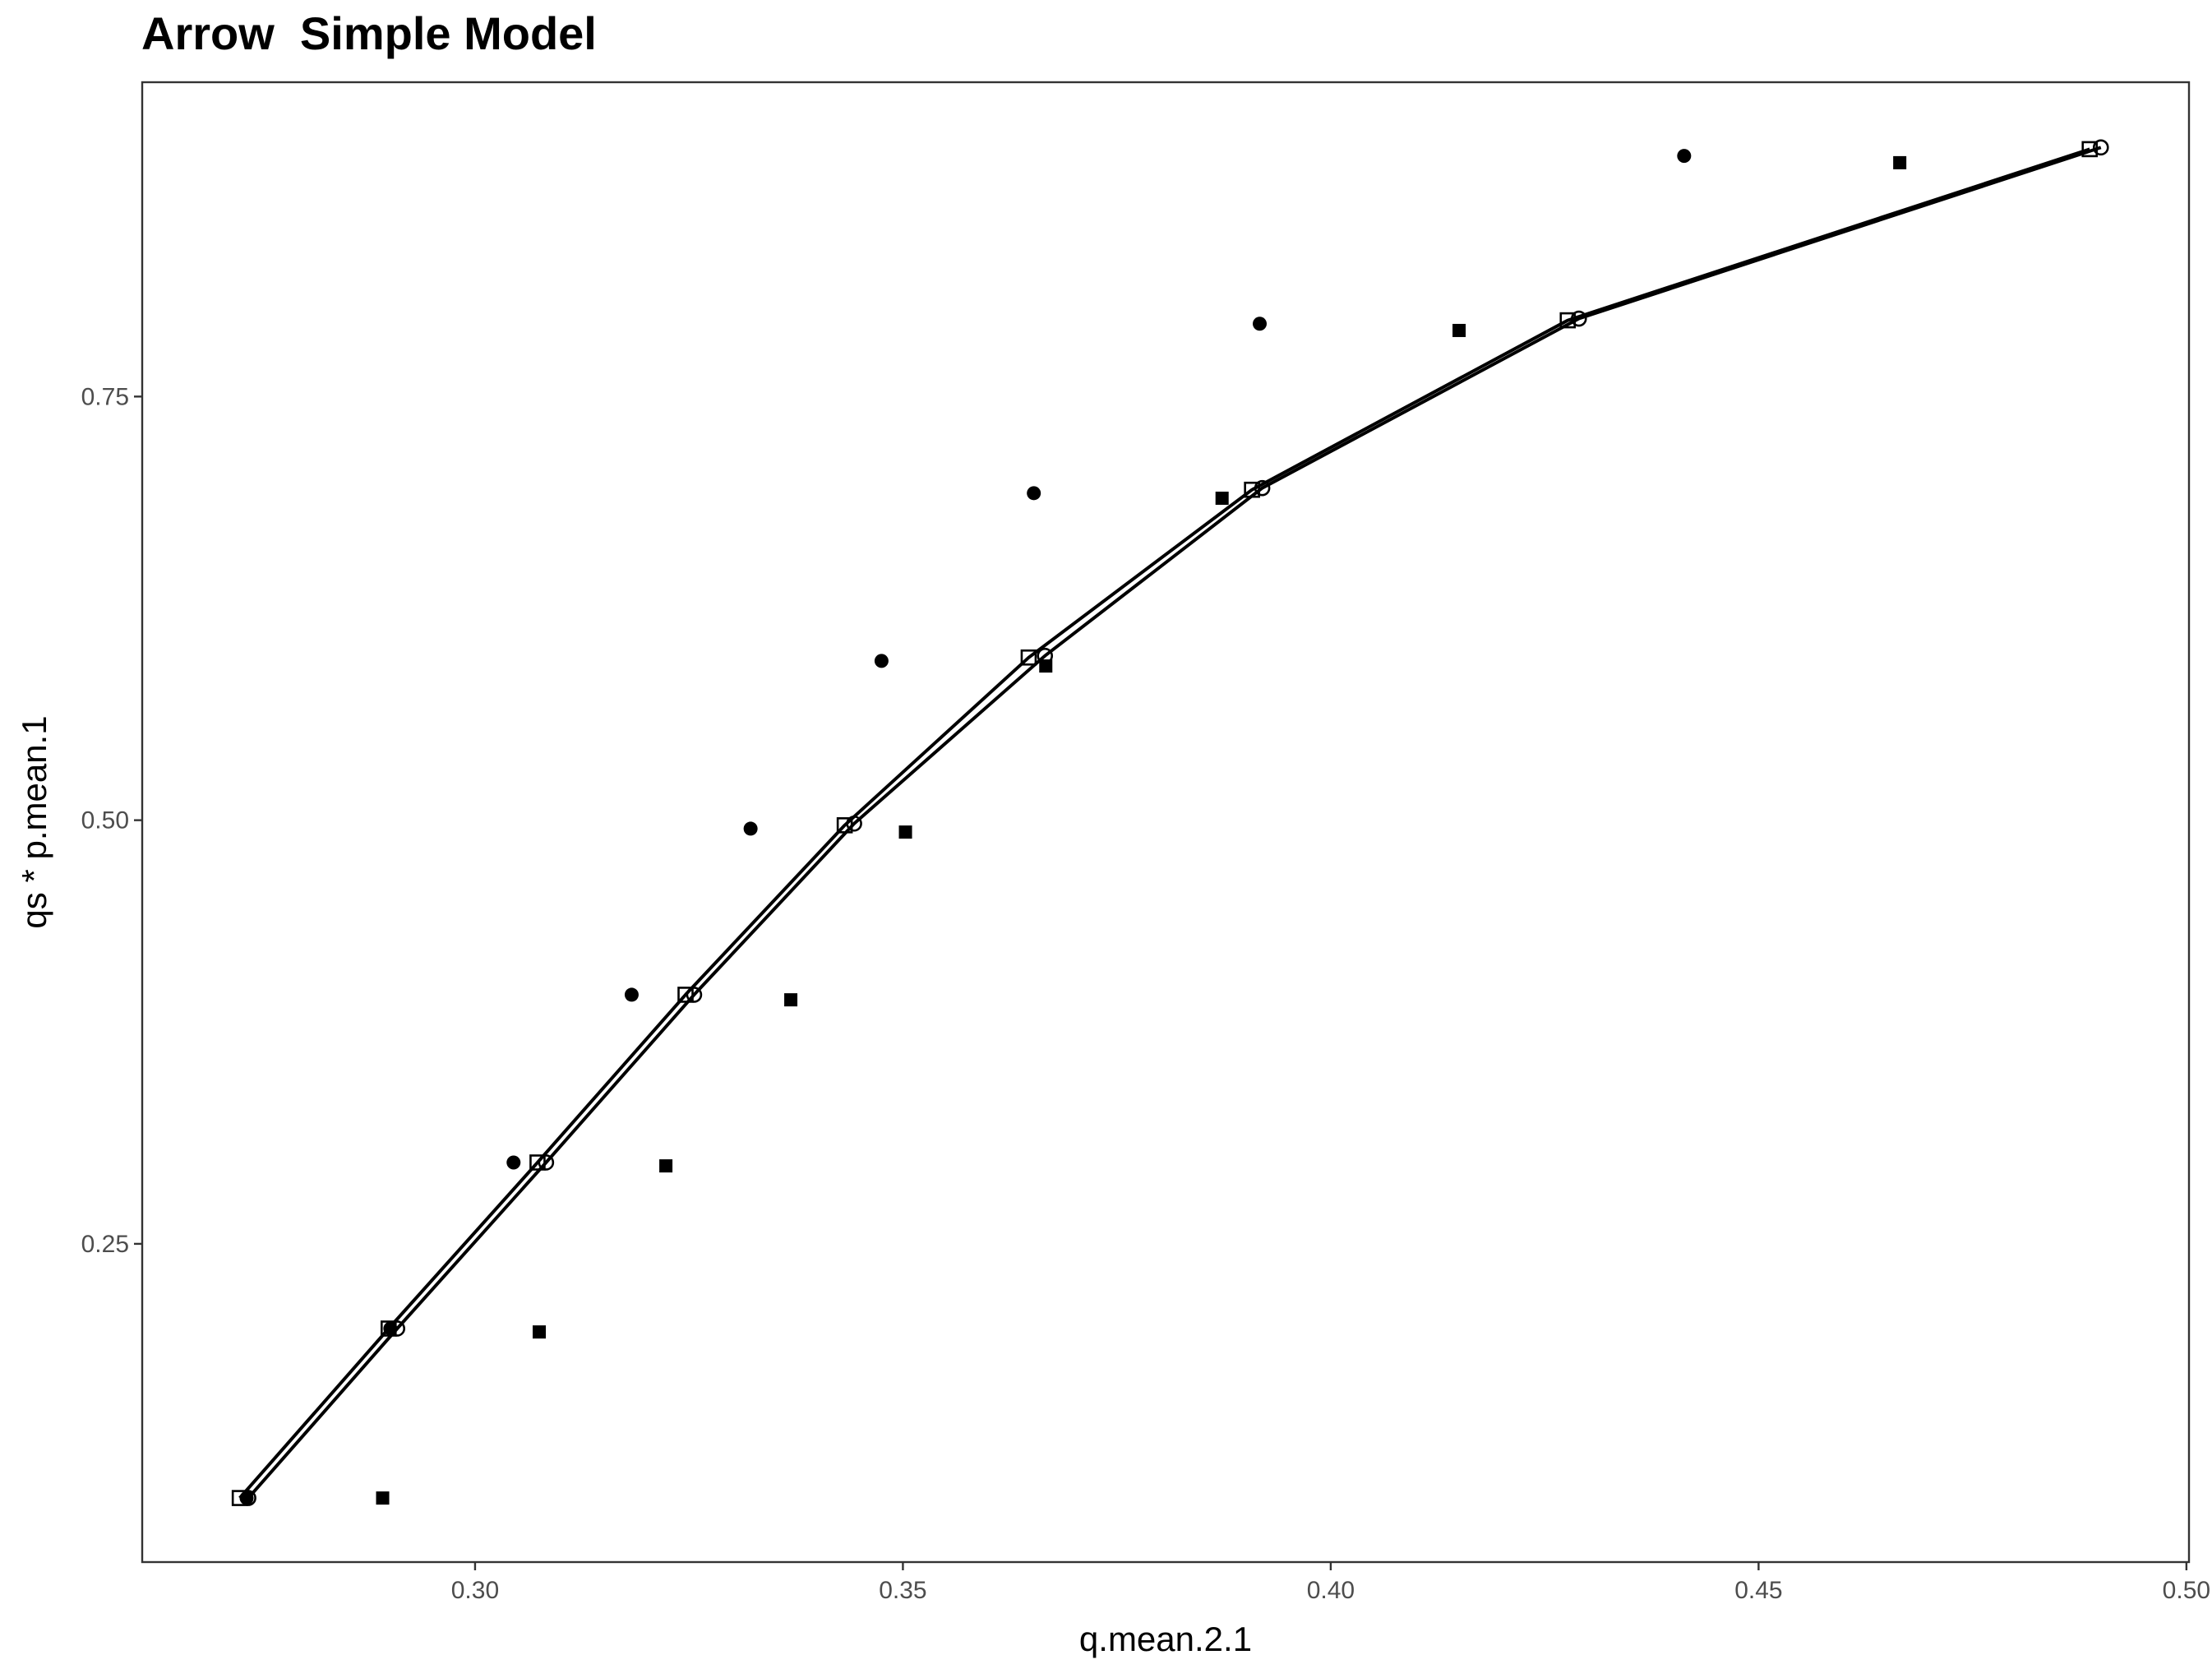 The height and width of the screenshot is (1678, 2212). I want to click on y-tick-label: 0.75, so click(105, 396).